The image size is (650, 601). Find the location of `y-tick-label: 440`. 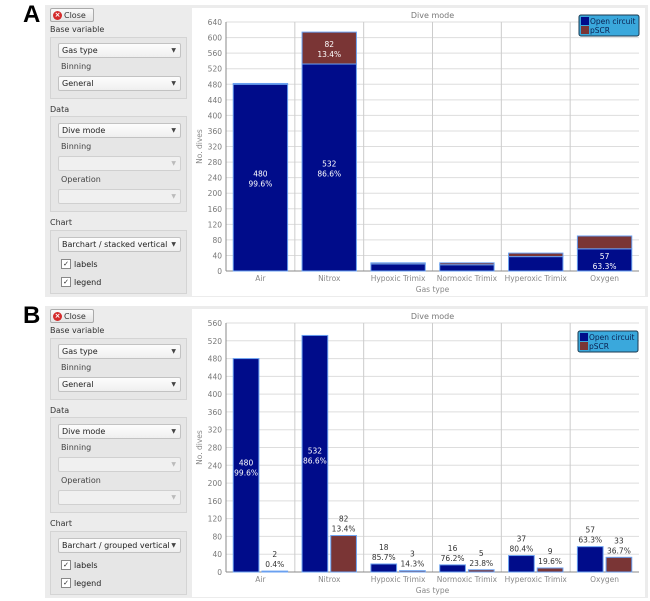

y-tick-label: 440 is located at coordinates (215, 100).